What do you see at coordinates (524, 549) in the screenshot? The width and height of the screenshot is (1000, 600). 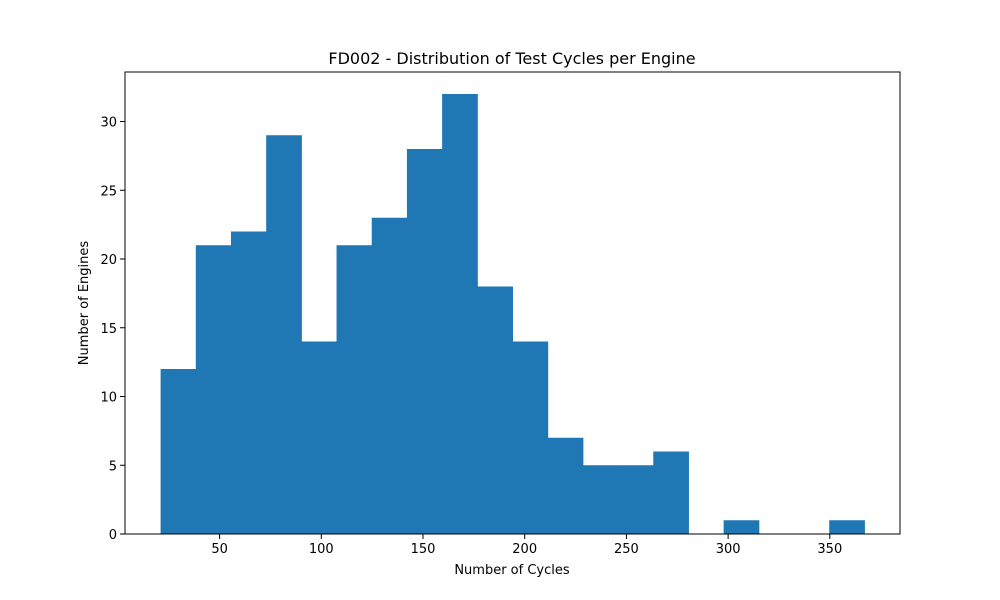 I see `x-tick-label: 200` at bounding box center [524, 549].